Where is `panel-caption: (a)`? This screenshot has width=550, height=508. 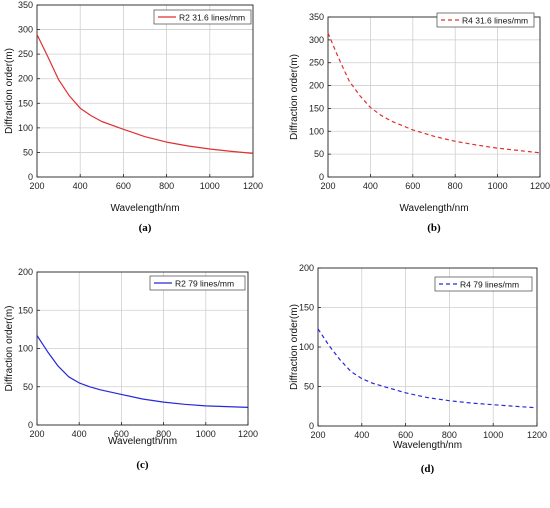
panel-caption: (a) is located at coordinates (145, 228).